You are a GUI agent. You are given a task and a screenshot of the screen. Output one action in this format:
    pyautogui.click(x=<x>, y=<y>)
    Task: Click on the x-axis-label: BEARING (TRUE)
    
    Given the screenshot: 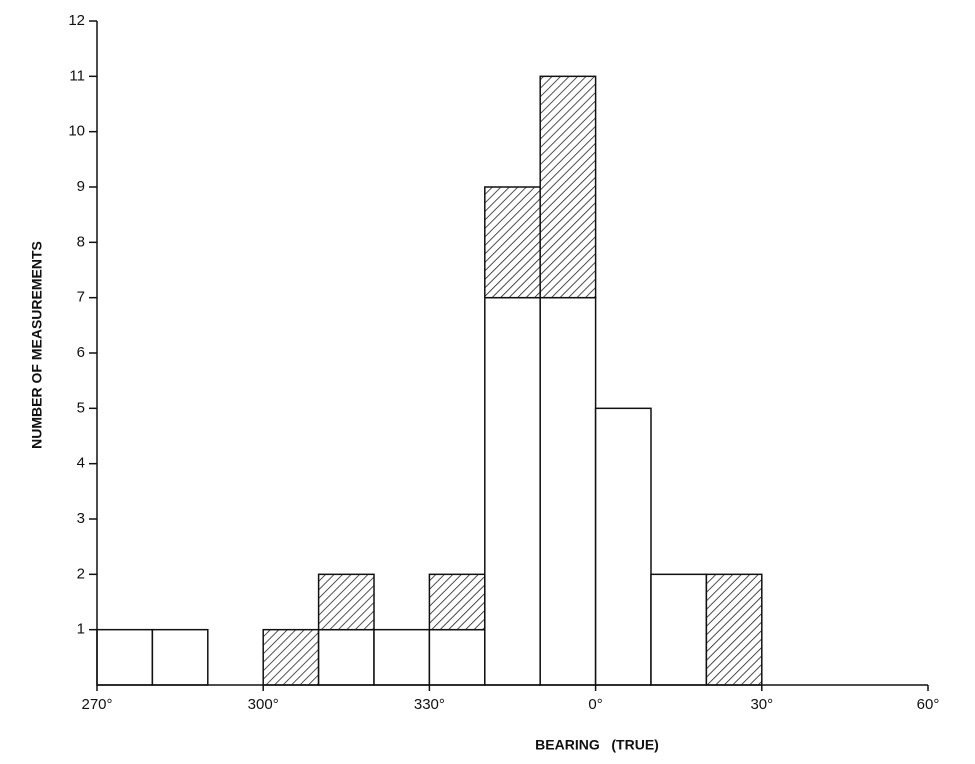 What is the action you would take?
    pyautogui.click(x=597, y=745)
    